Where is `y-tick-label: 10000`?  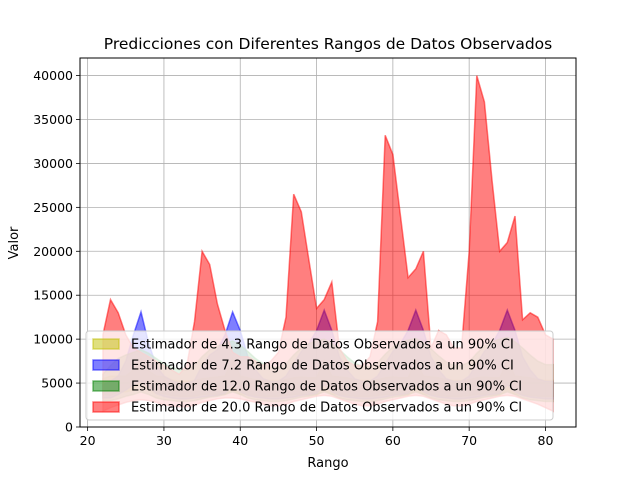 y-tick-label: 10000 is located at coordinates (53, 339).